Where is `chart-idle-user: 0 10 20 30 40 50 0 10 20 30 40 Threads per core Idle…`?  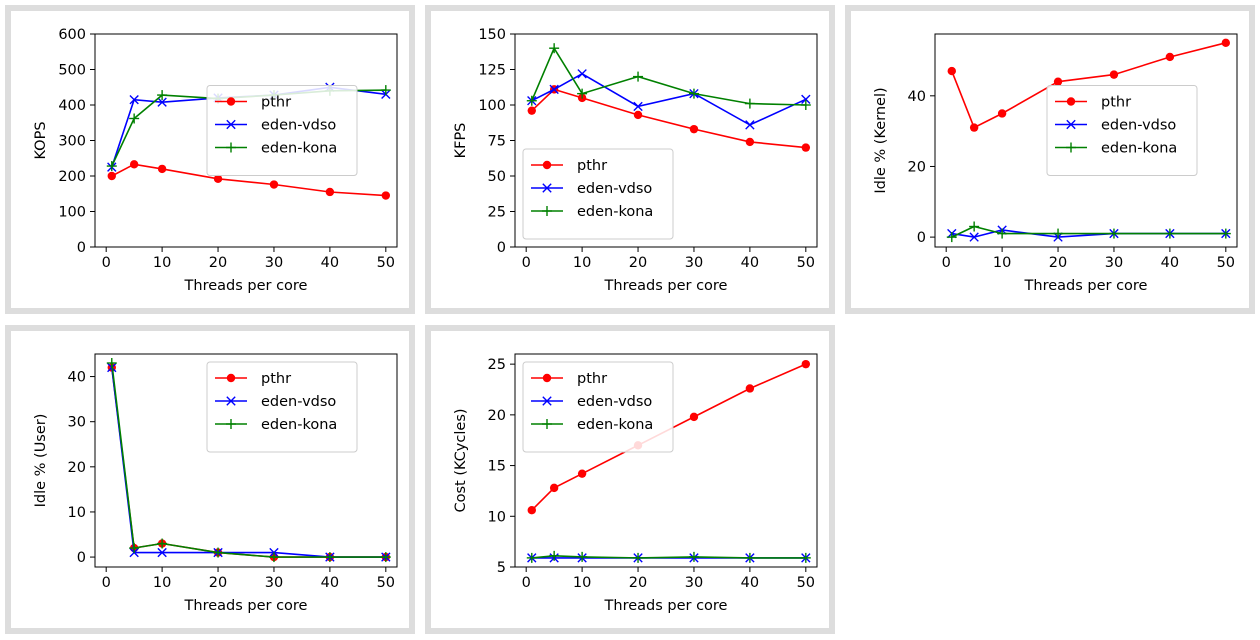 chart-idle-user: 0 10 20 30 40 50 0 10 20 30 40 Threads per core Idle… is located at coordinates (215, 483).